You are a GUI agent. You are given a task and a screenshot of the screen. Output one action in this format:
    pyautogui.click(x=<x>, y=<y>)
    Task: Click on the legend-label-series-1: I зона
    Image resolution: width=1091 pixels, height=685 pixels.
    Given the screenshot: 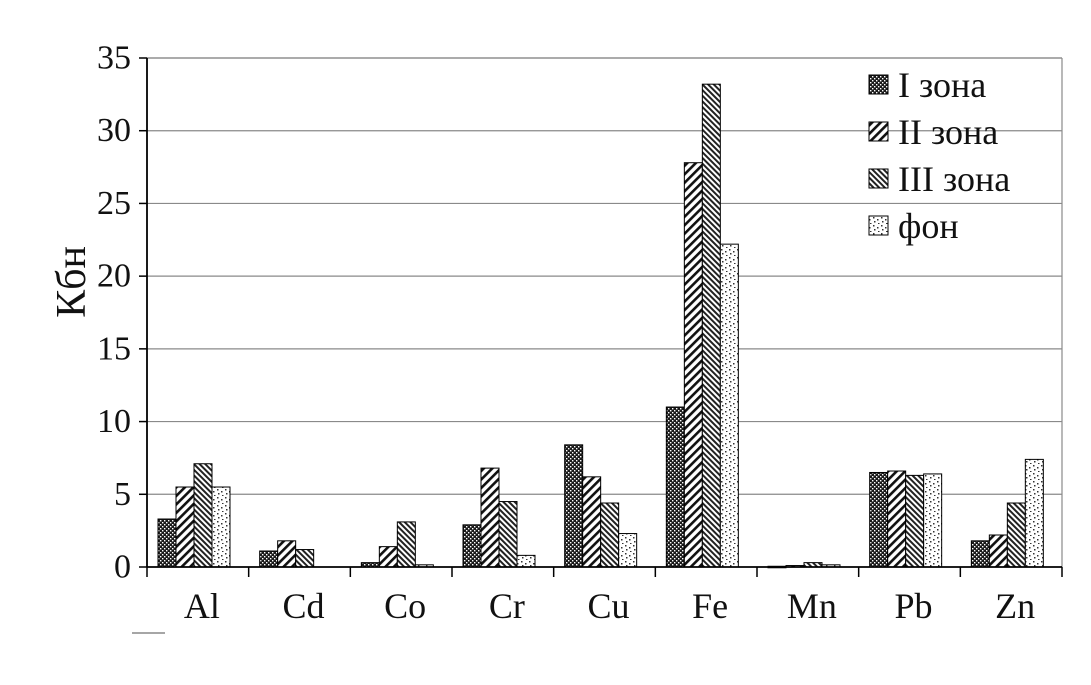 What is the action you would take?
    pyautogui.click(x=942, y=85)
    